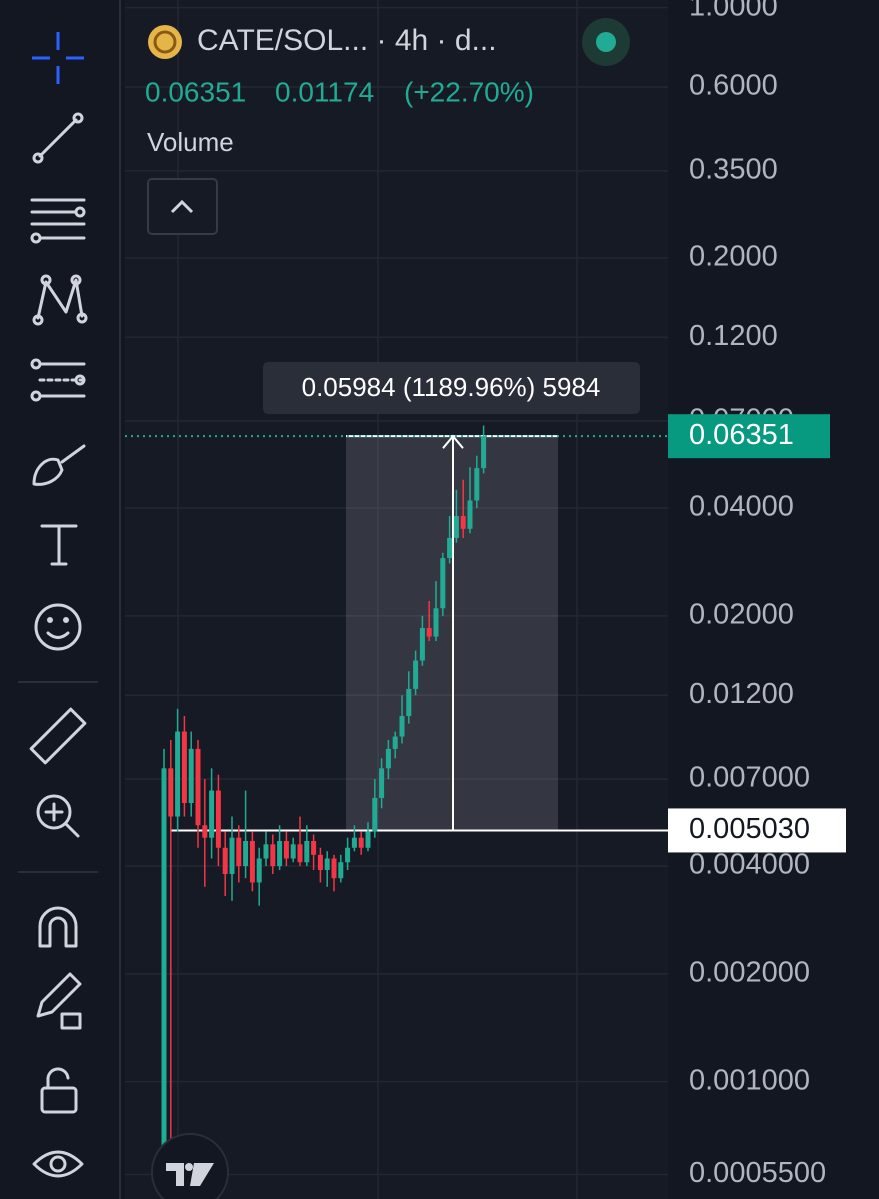 This screenshot has height=1199, width=879. I want to click on pattern-tool, so click(60, 300).